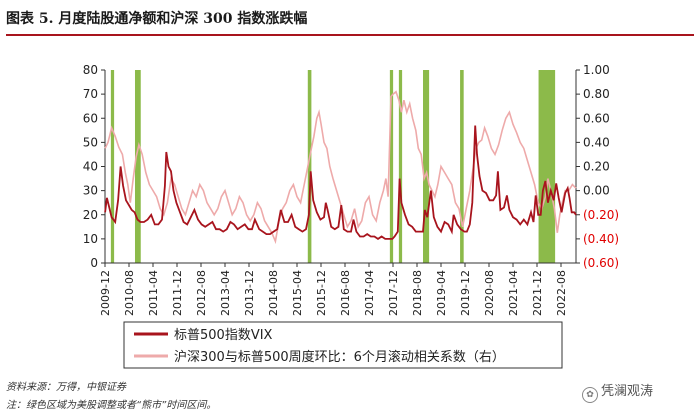 Image resolution: width=700 pixels, height=416 pixels. Describe the element at coordinates (601, 263) in the screenshot. I see `right-tick-label: (0.60)` at that location.